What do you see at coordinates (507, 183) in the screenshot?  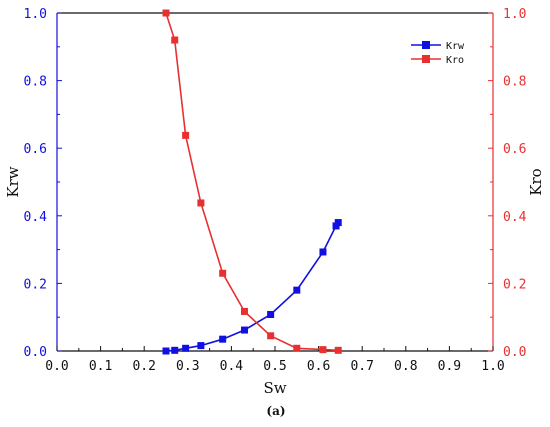 I see `right-y-axis-ticks: 0.0 0.2 0.4 0.6 0.8 1.0` at bounding box center [507, 183].